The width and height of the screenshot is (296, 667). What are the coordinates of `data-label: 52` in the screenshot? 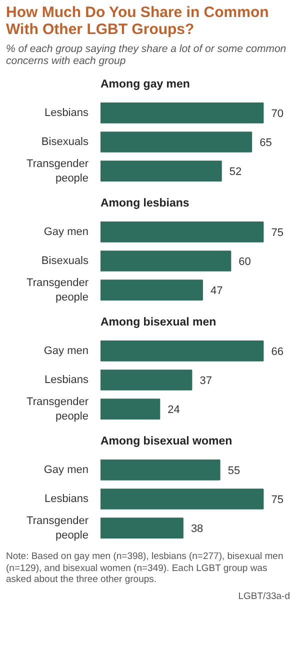 It's located at (235, 172).